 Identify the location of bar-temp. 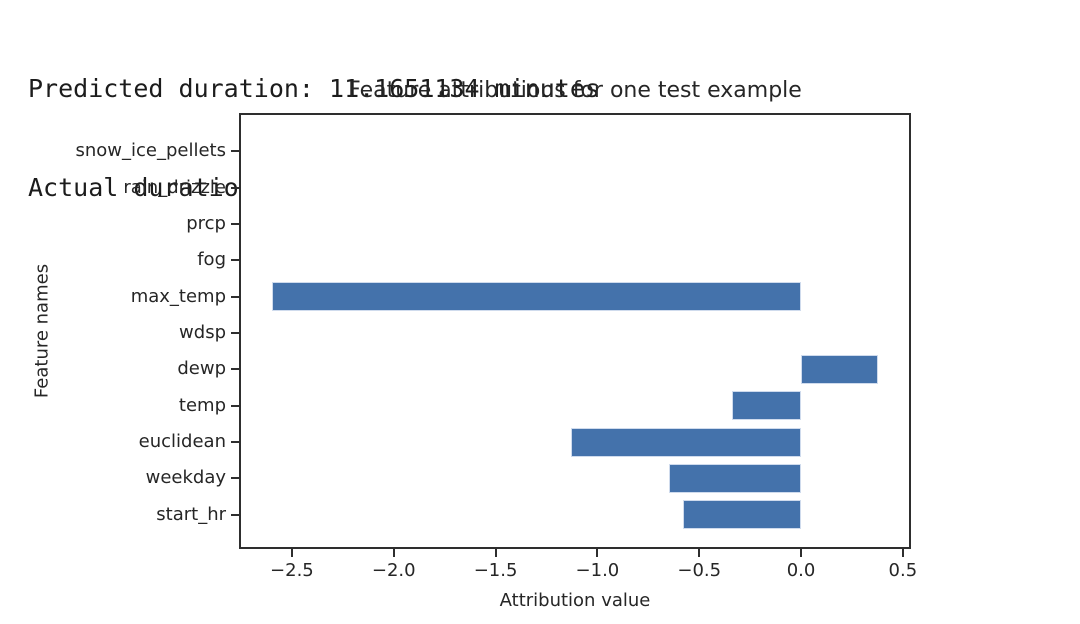
(766, 406).